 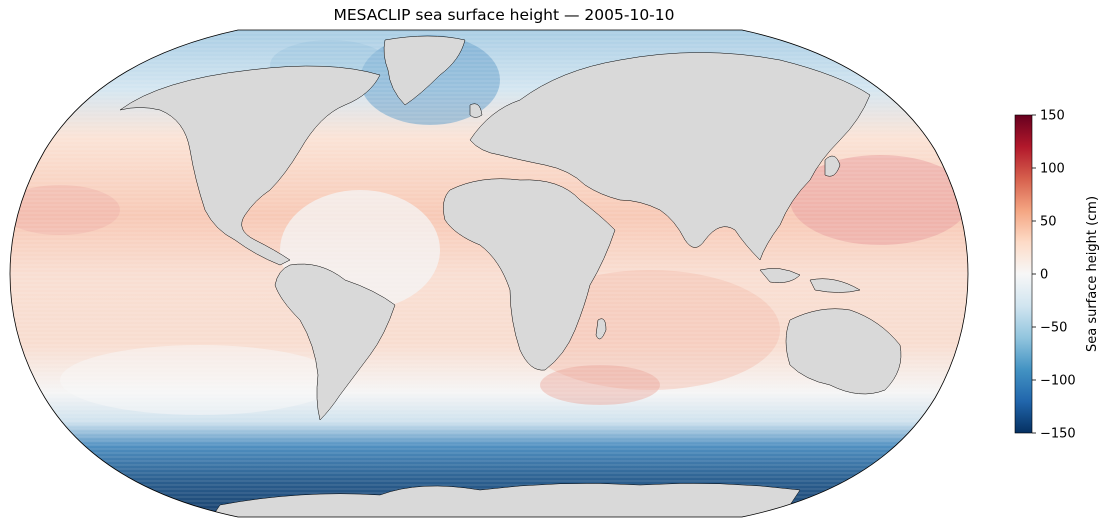 What do you see at coordinates (1053, 328) in the screenshot?
I see `colorbar-tick-label: −50` at bounding box center [1053, 328].